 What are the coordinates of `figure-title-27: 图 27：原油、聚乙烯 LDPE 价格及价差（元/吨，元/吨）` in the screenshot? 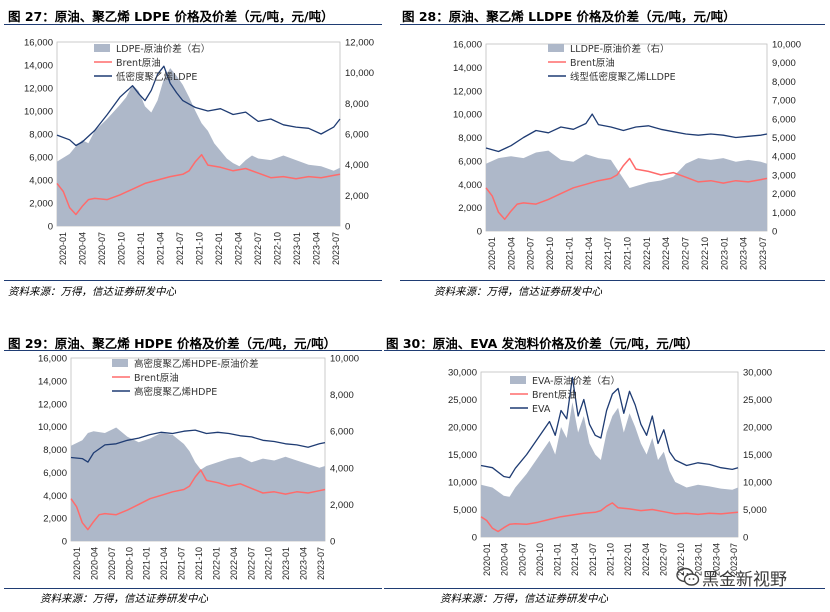 It's located at (171, 16).